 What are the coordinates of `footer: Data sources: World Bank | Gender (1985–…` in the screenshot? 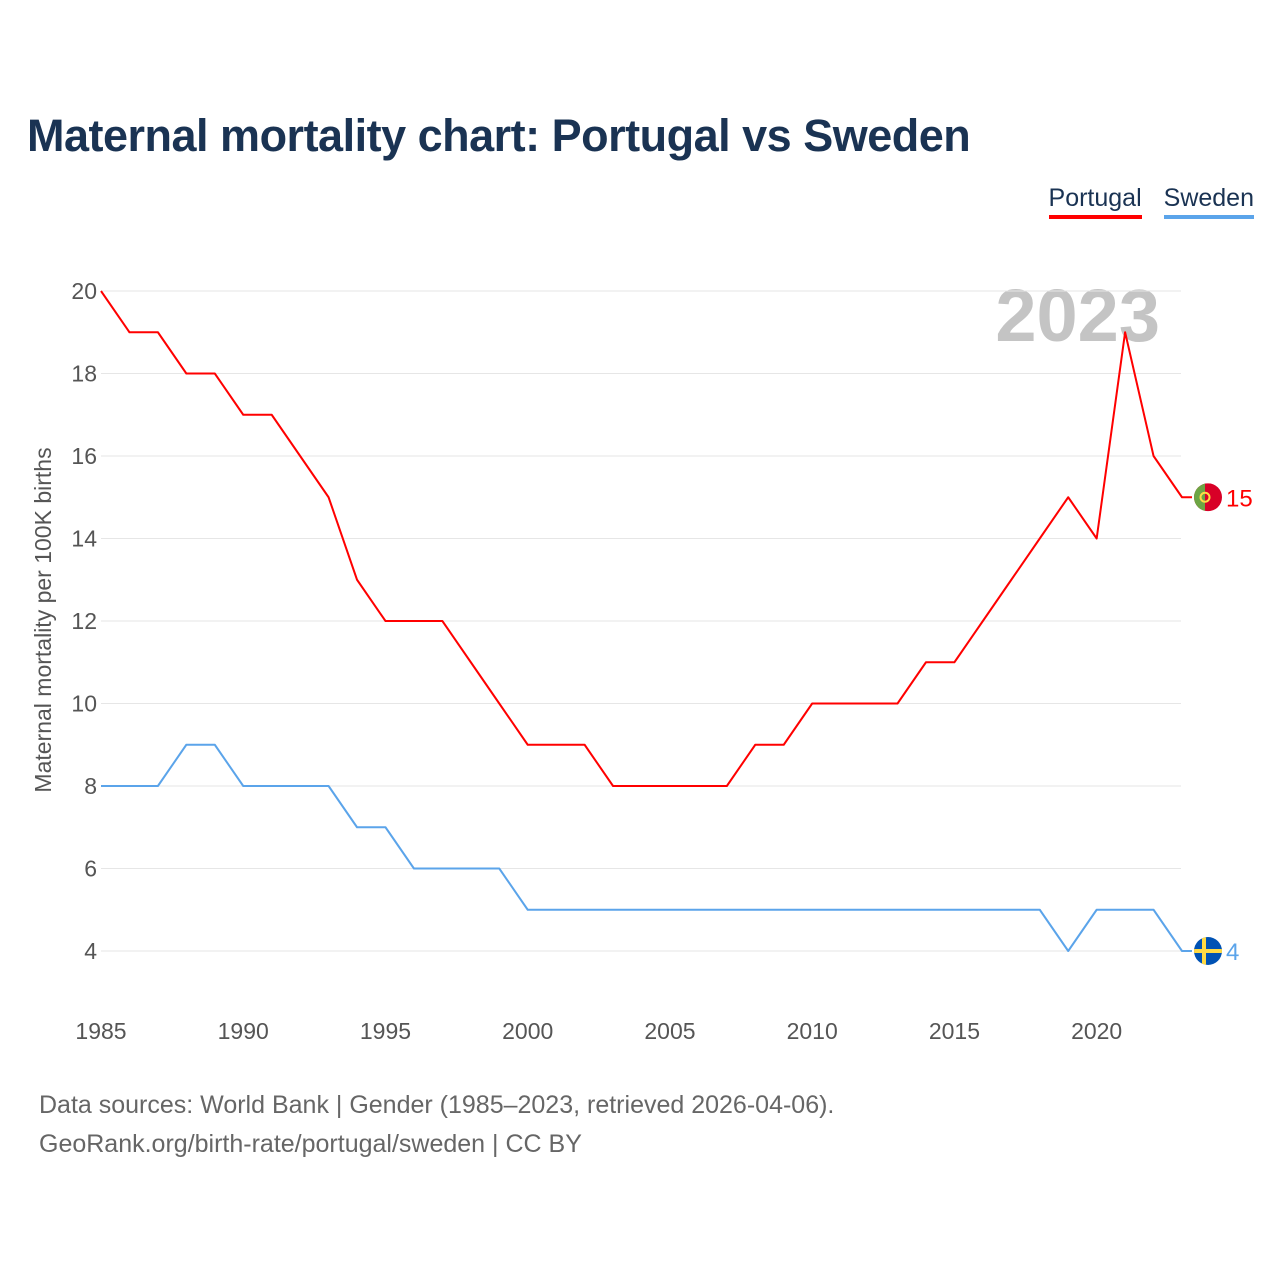 It's located at (436, 1125).